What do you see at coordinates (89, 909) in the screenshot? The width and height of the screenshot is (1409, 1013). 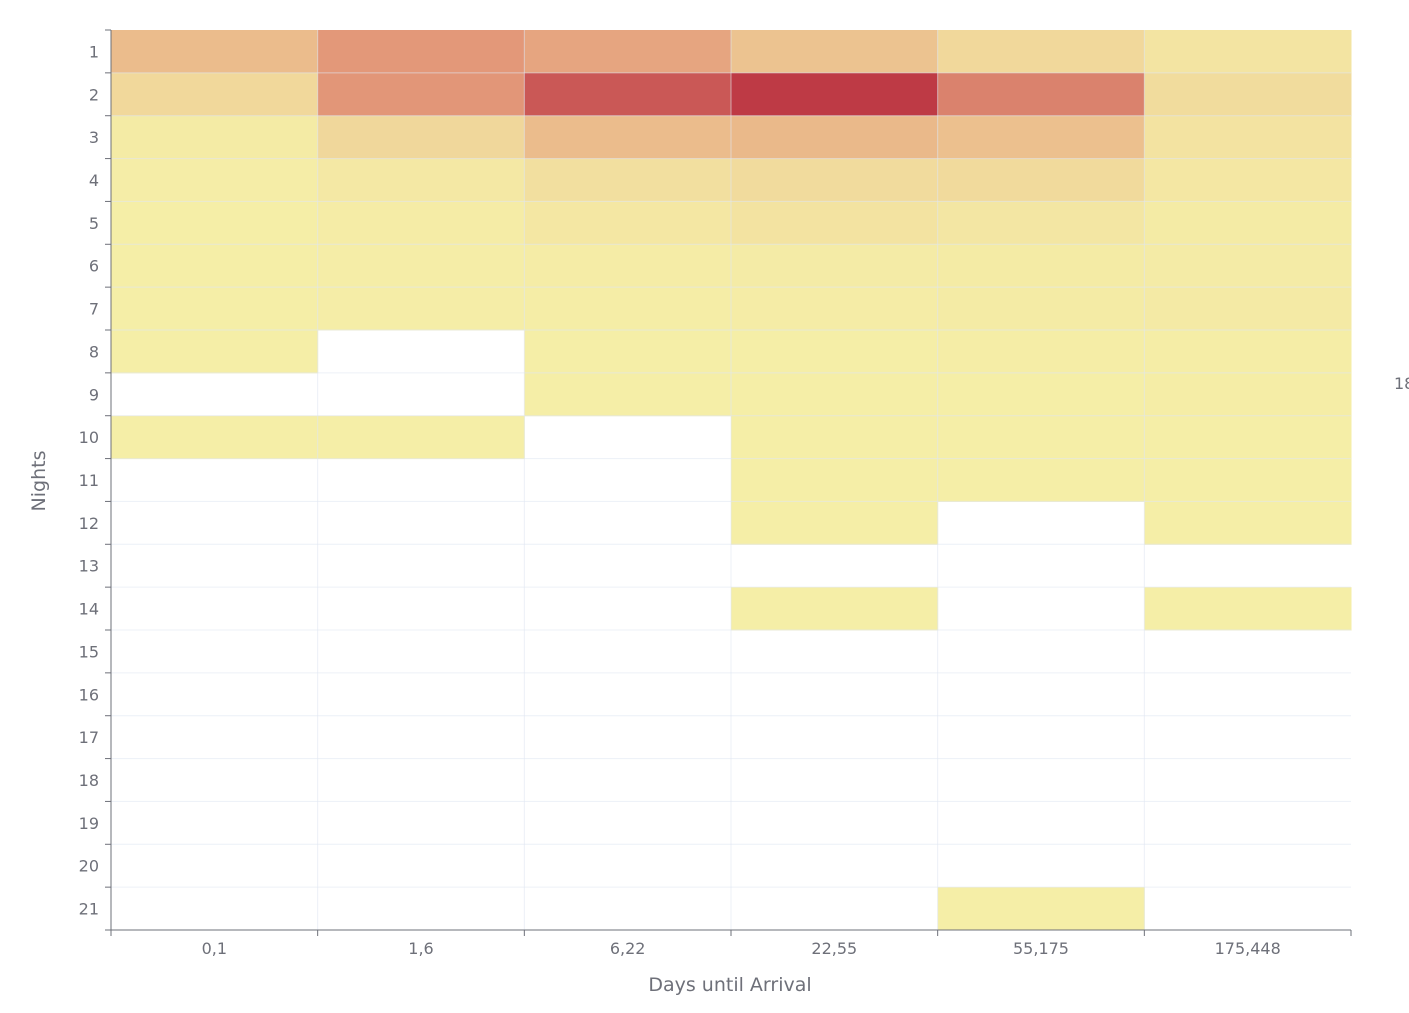 I see `y-tick-label: 21` at bounding box center [89, 909].